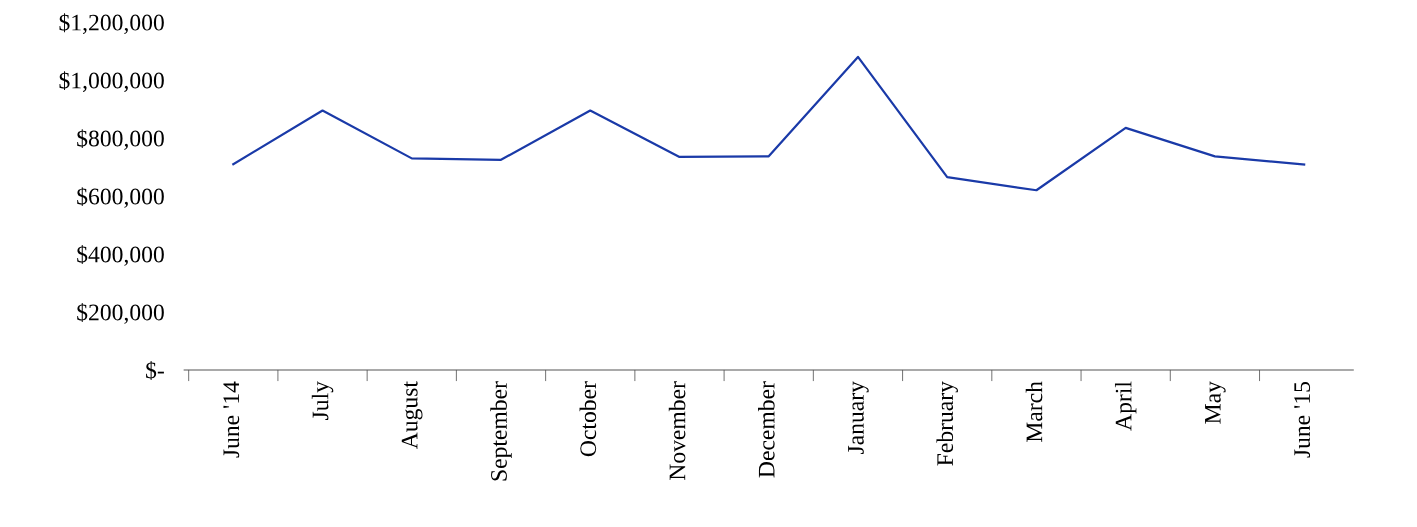 Image resolution: width=1417 pixels, height=527 pixels. Describe the element at coordinates (1125, 406) in the screenshot. I see `x-tick-label: April` at that location.